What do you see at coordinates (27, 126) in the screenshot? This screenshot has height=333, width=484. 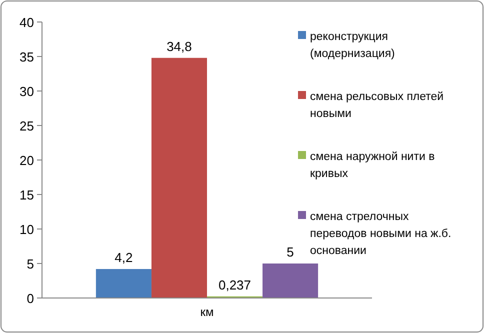 I see `y-tick-label: 25` at bounding box center [27, 126].